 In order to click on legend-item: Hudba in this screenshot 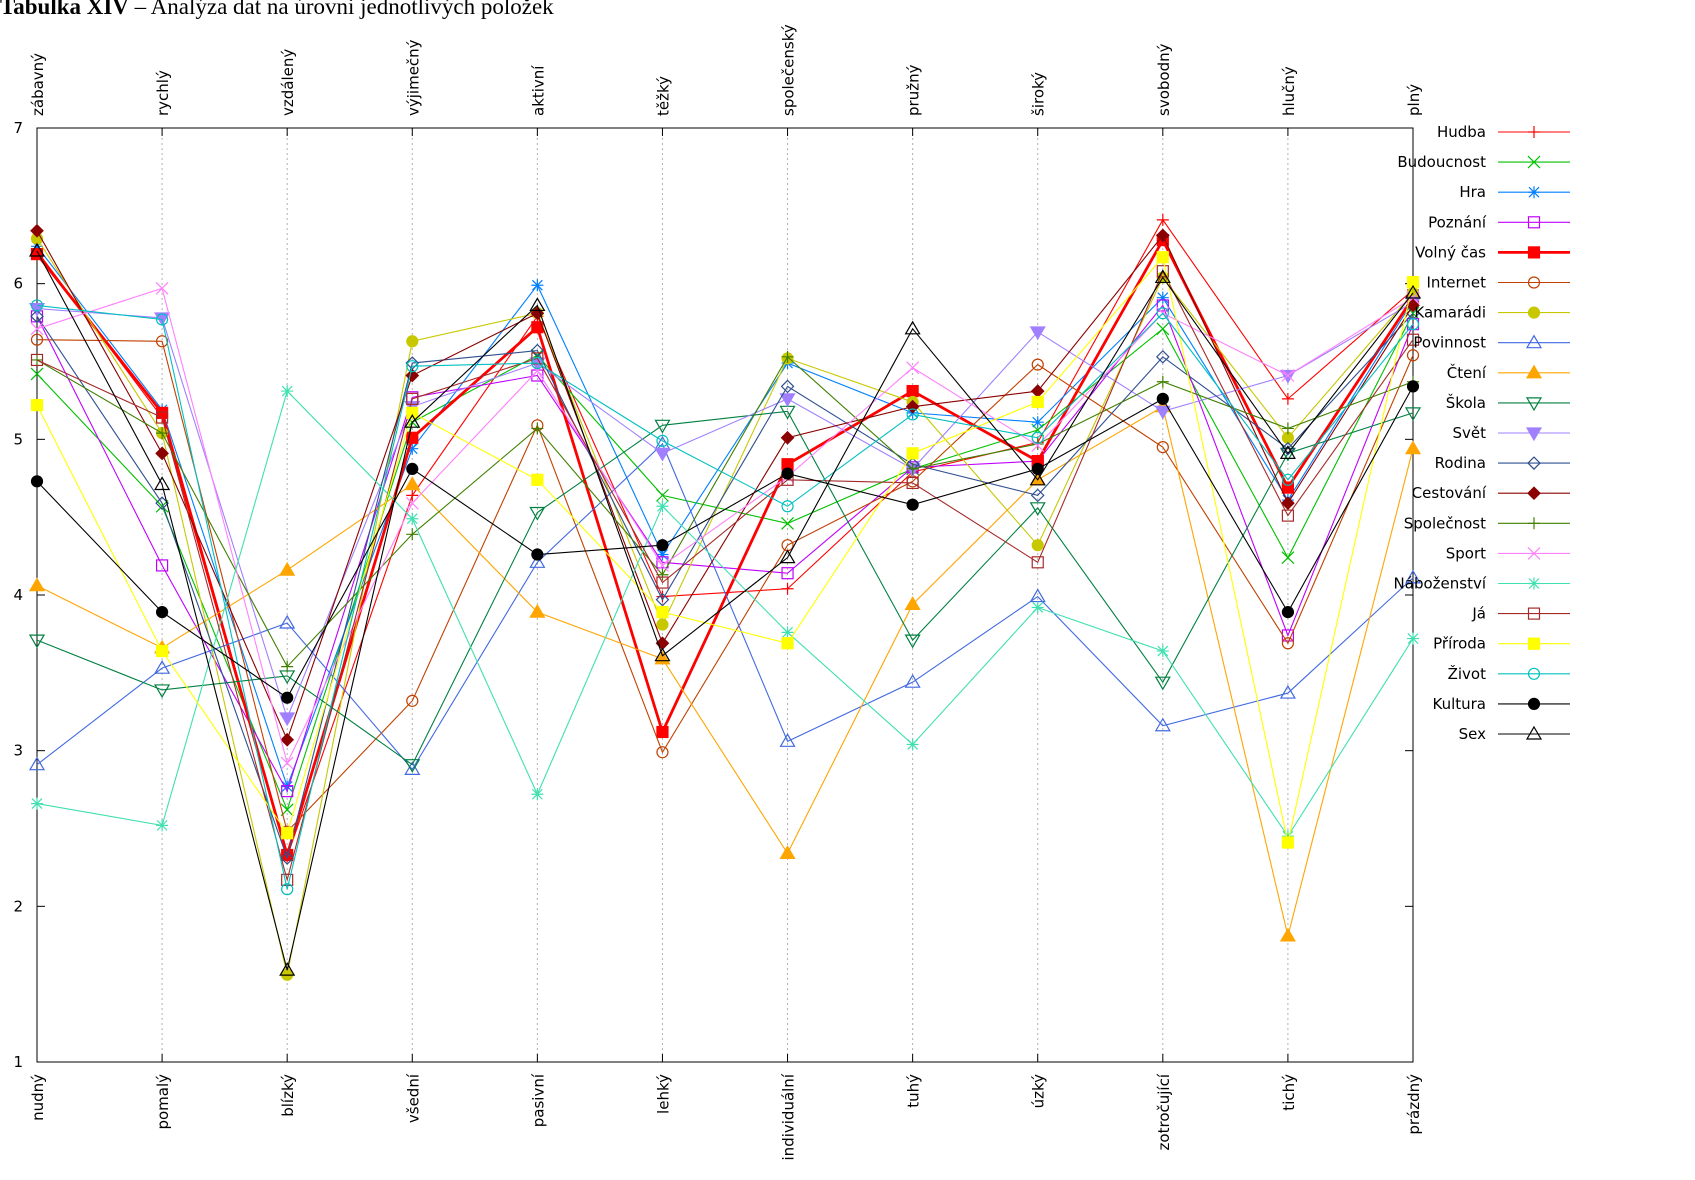, I will do `click(1503, 132)`.